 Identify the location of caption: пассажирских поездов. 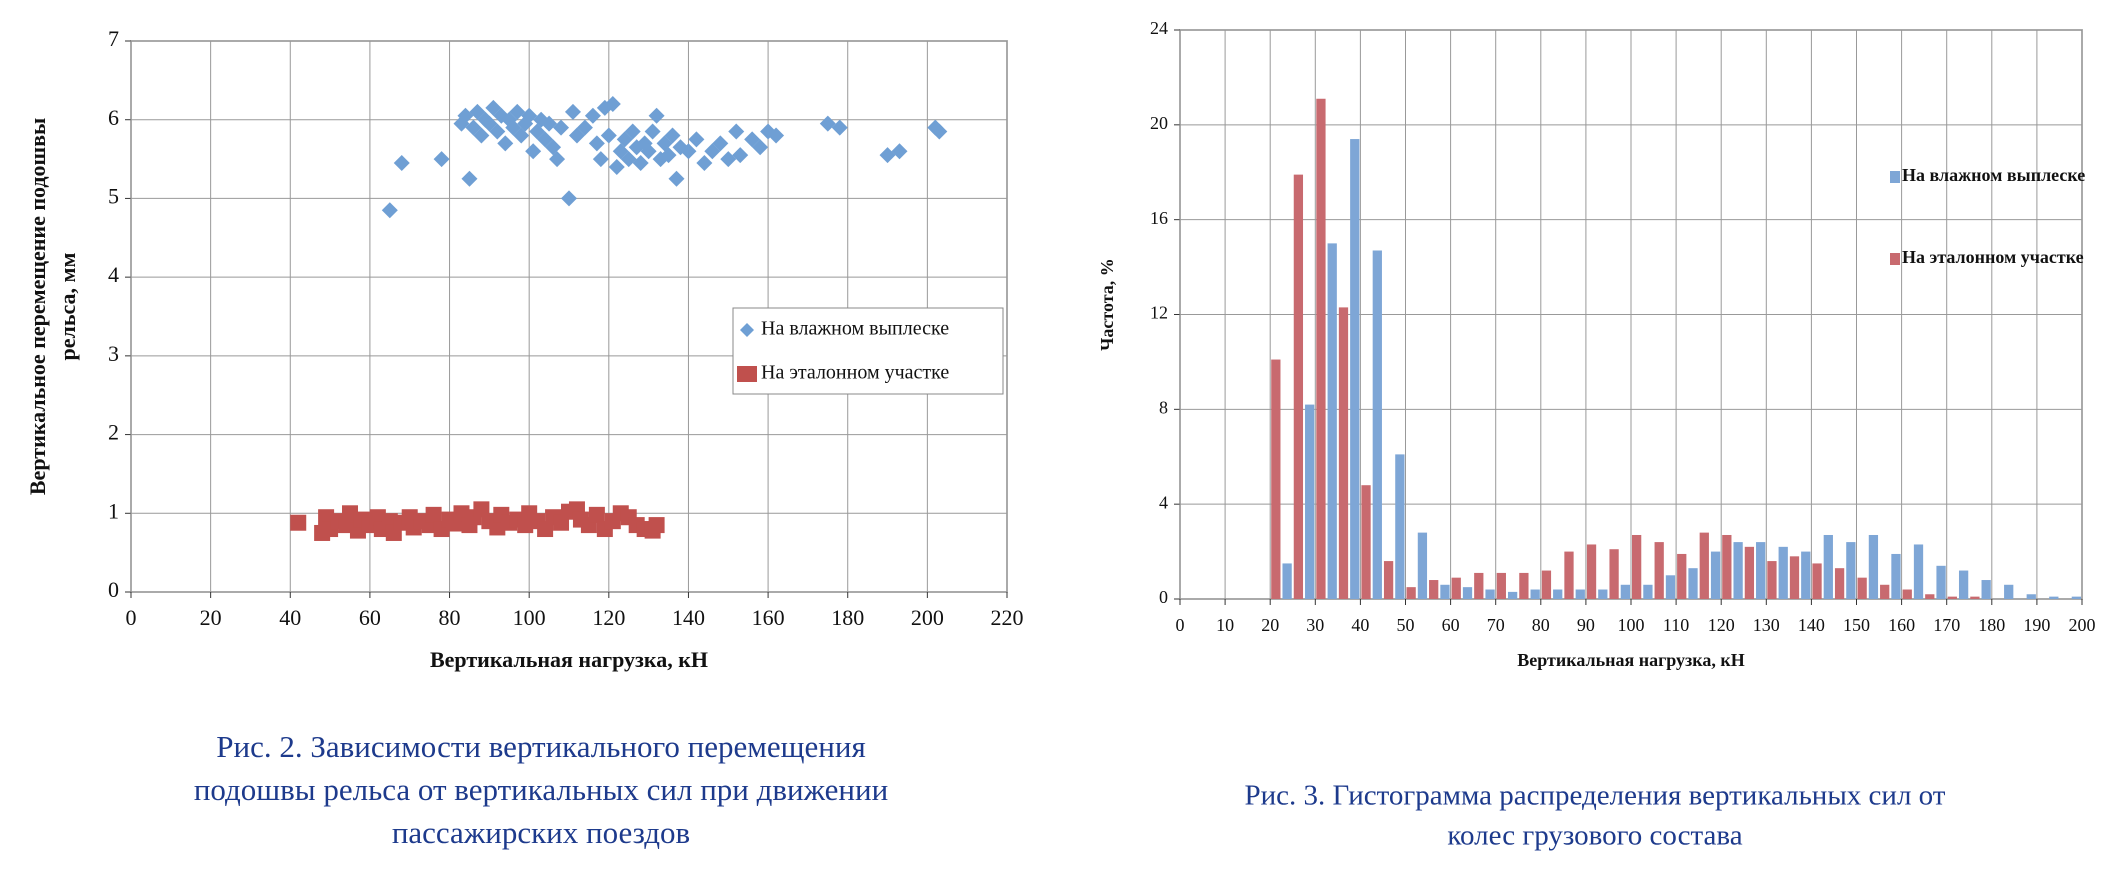
(541, 832).